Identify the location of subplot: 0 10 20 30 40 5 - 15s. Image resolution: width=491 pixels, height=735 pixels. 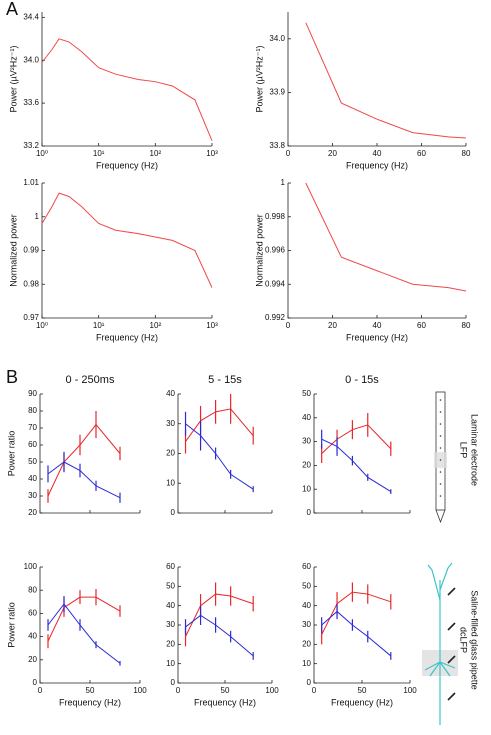
(219, 445).